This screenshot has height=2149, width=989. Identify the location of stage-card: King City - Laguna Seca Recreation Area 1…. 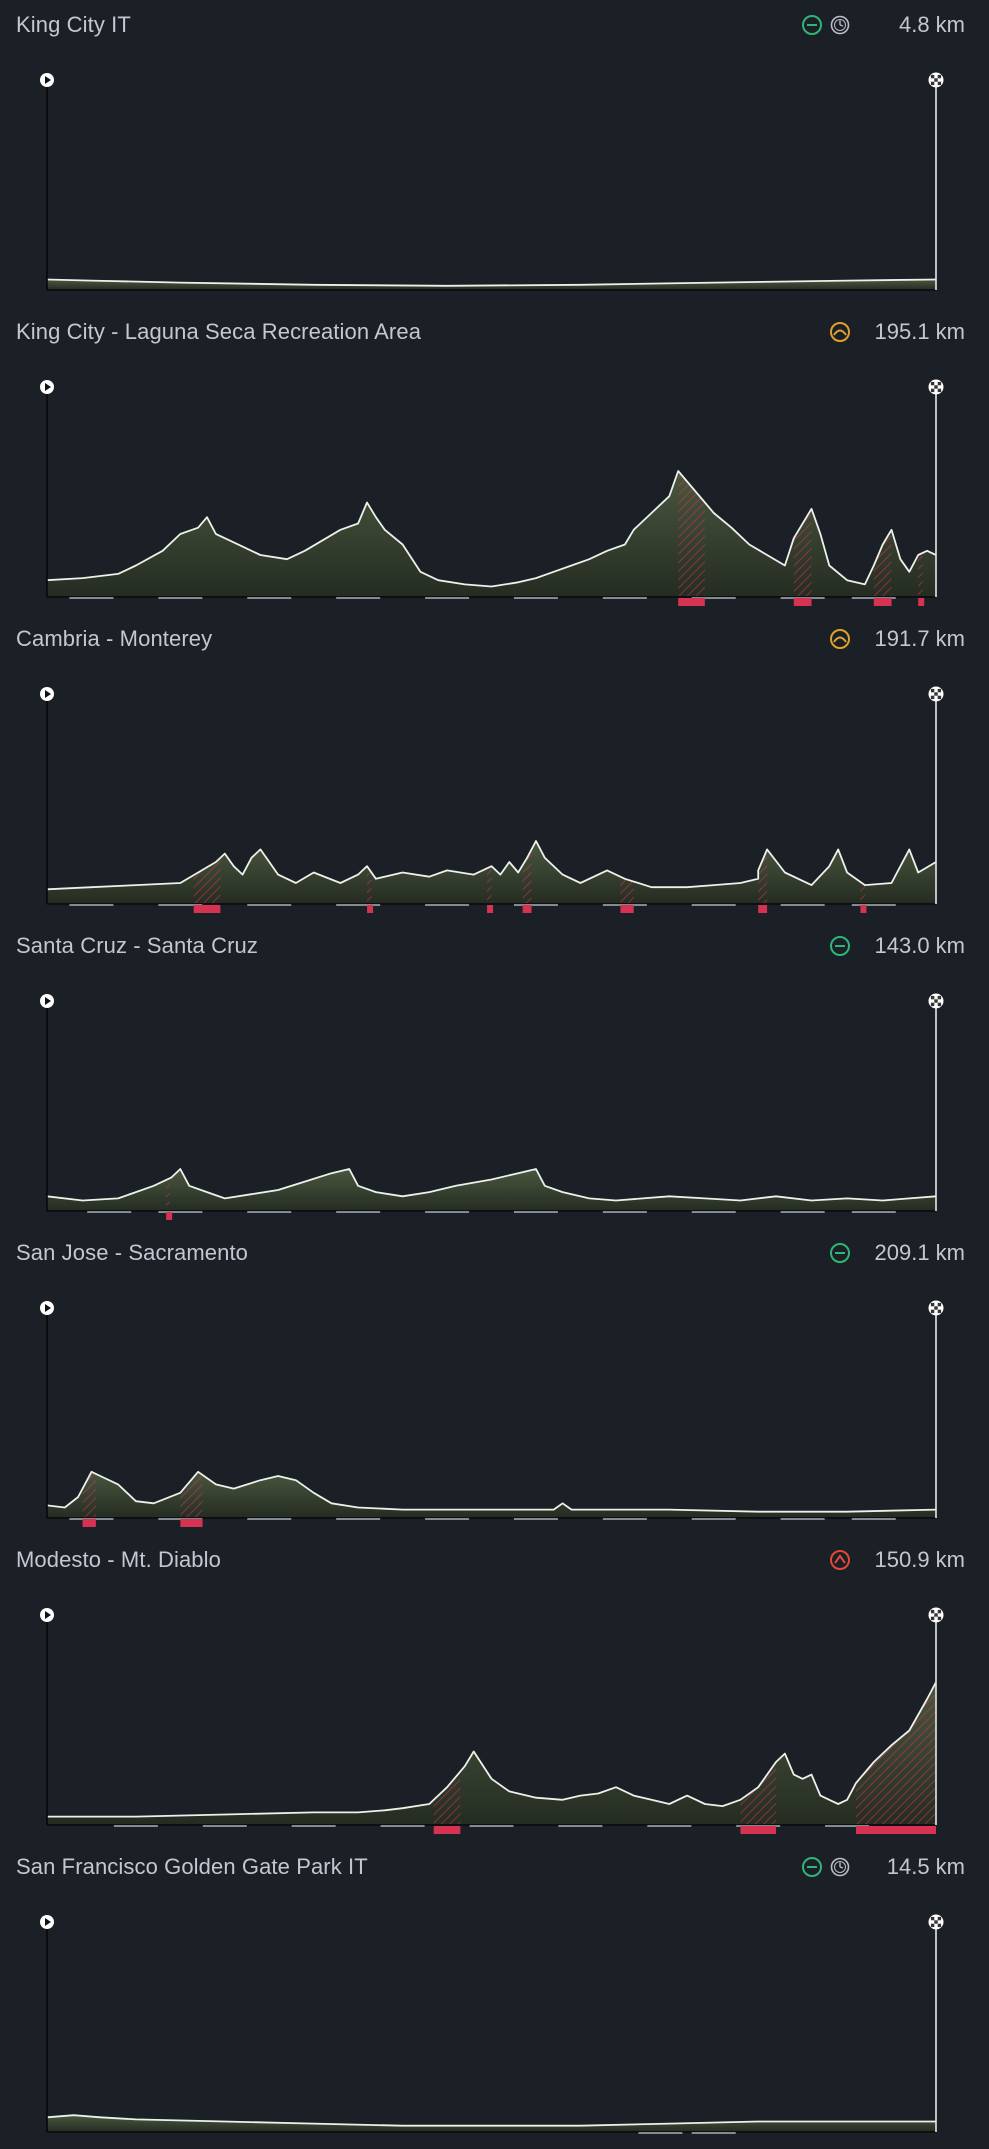
(494, 460).